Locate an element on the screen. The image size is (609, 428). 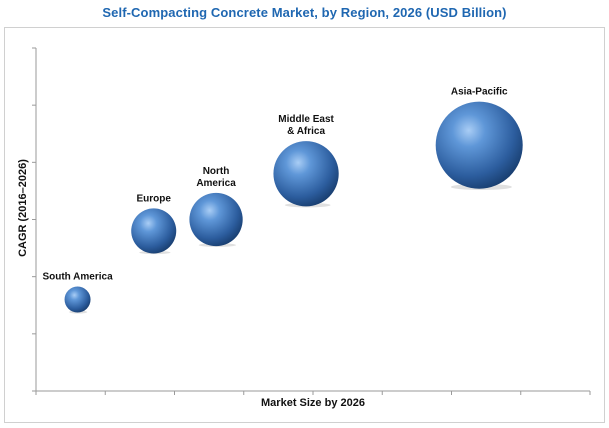
bubble-label-line: Europe is located at coordinates (153, 198).